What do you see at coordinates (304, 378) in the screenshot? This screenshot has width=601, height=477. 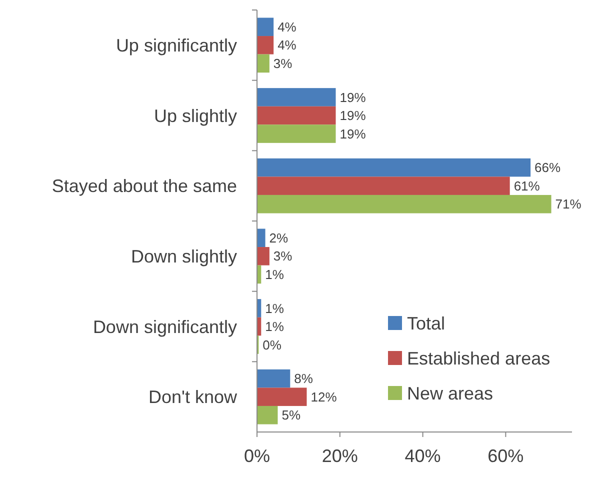 I see `data-label: 8%` at bounding box center [304, 378].